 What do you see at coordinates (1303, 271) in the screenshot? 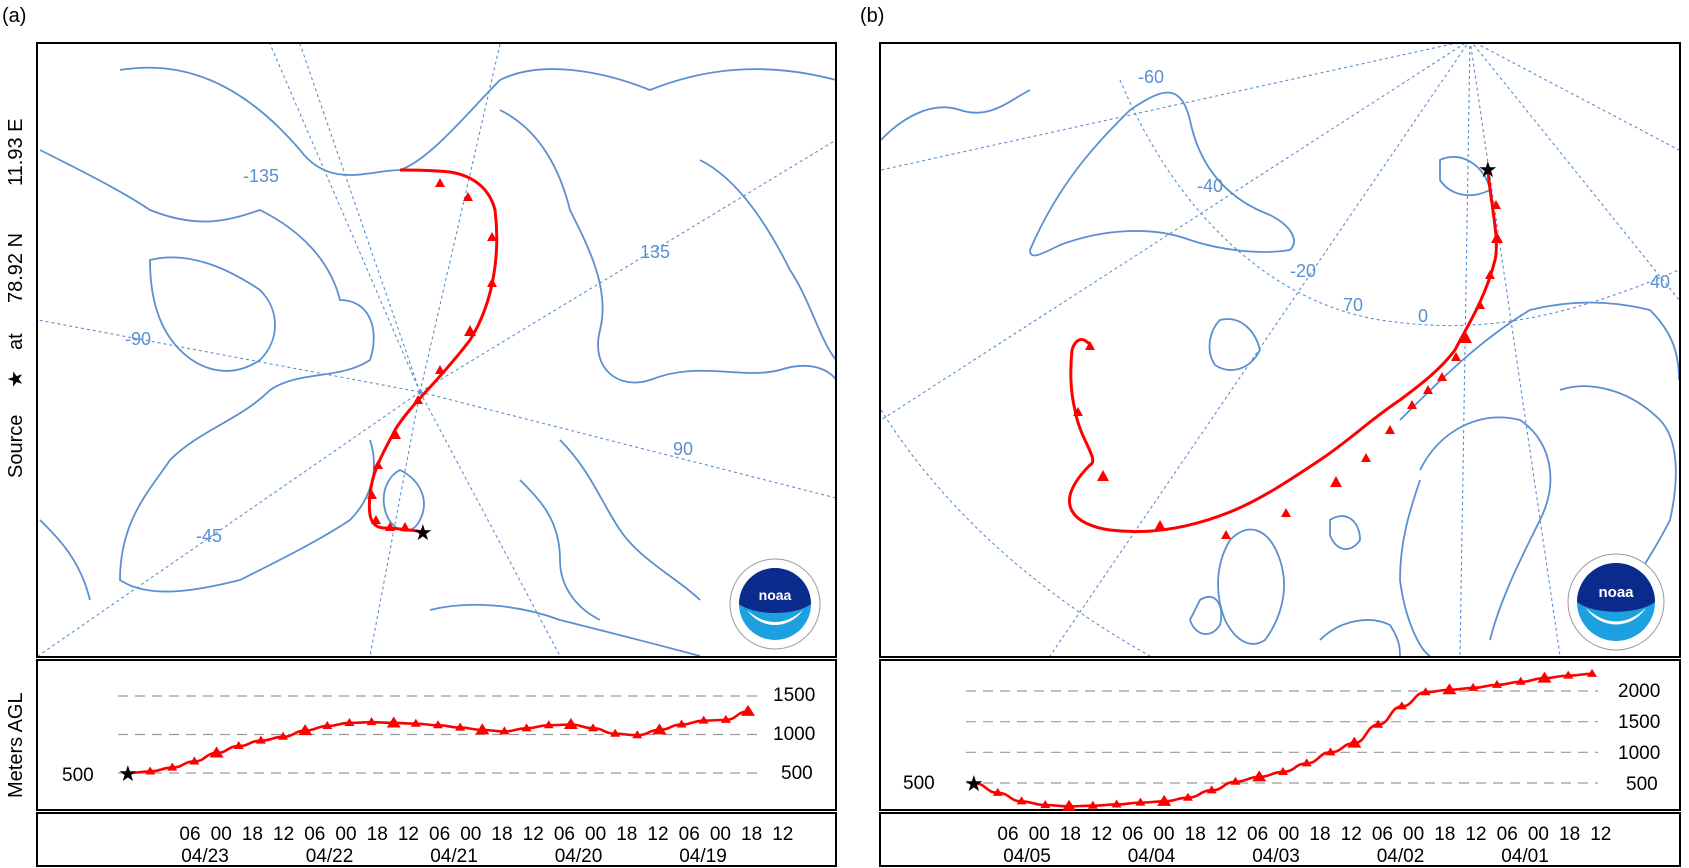
I see `lon-label-b-2: -20` at bounding box center [1303, 271].